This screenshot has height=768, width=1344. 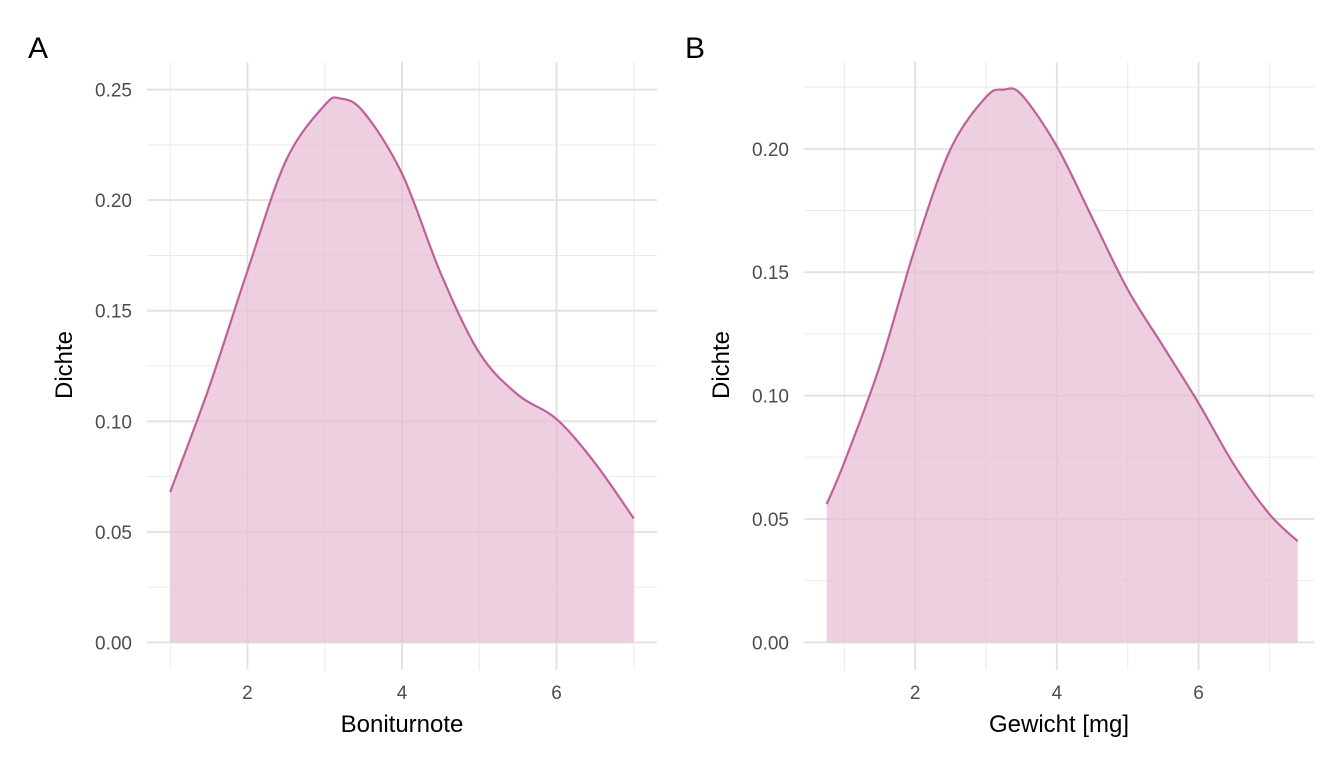 I want to click on panel-b-x-tick-labels: 2 4 6, so click(x=1057, y=693).